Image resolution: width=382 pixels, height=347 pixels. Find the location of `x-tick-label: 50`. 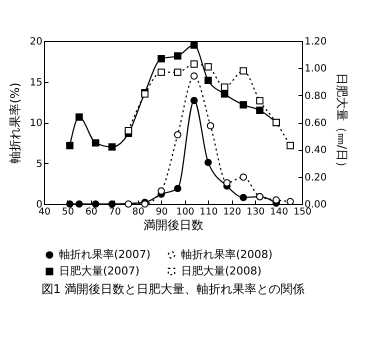

x-tick-label: 50 is located at coordinates (68, 212).